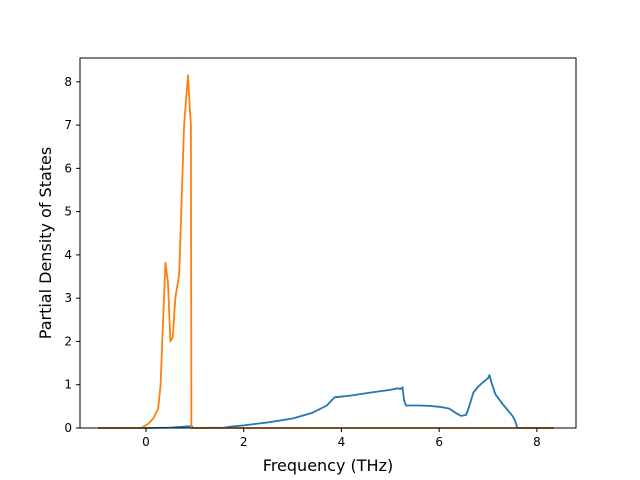  I want to click on y-axis-ticks: 0 1 2 3 4 5 6 7 8, so click(72, 255).